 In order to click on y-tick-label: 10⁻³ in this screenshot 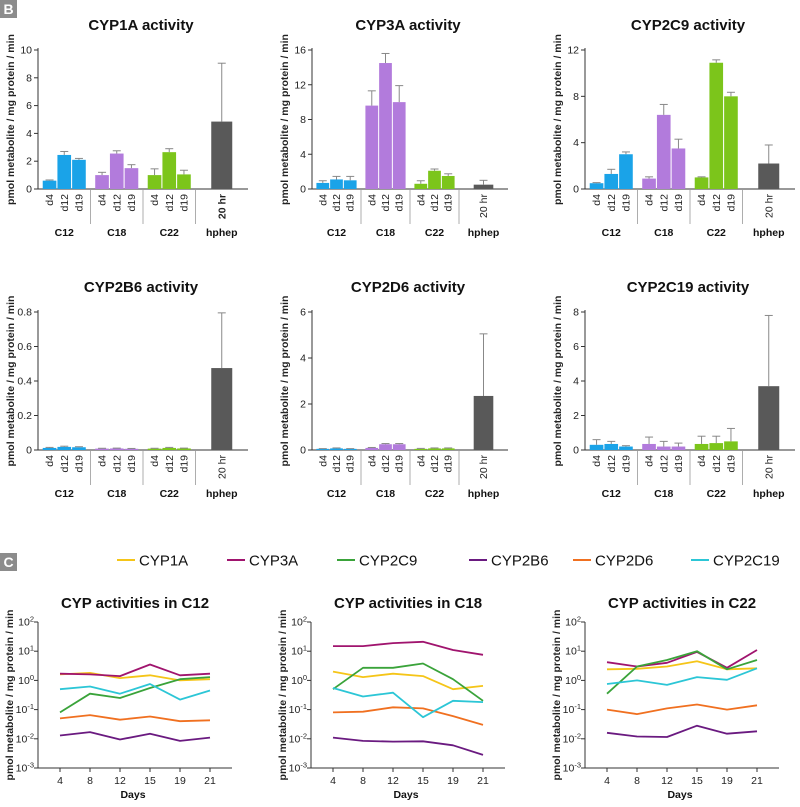, I will do `click(25, 768)`.